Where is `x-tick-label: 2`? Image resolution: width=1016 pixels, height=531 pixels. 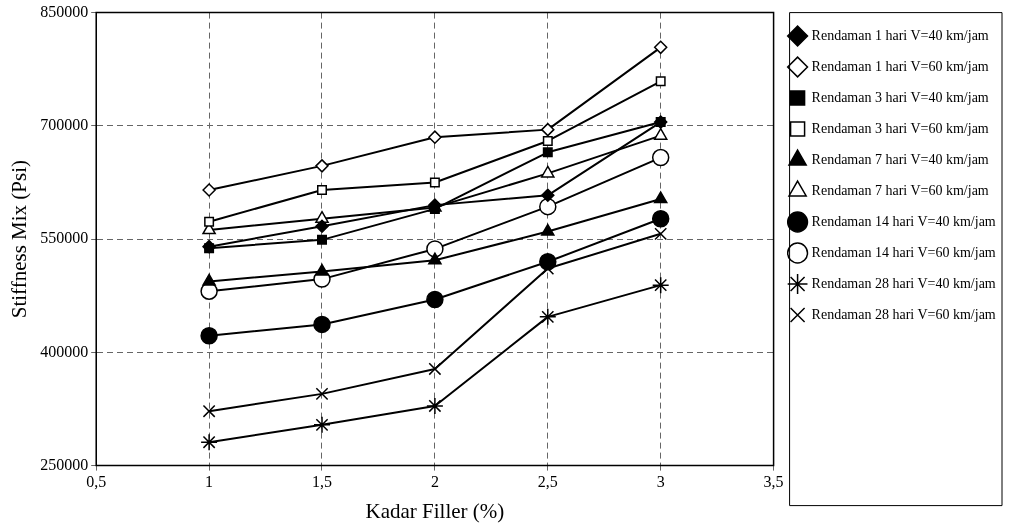 x-tick-label: 2 is located at coordinates (434, 482).